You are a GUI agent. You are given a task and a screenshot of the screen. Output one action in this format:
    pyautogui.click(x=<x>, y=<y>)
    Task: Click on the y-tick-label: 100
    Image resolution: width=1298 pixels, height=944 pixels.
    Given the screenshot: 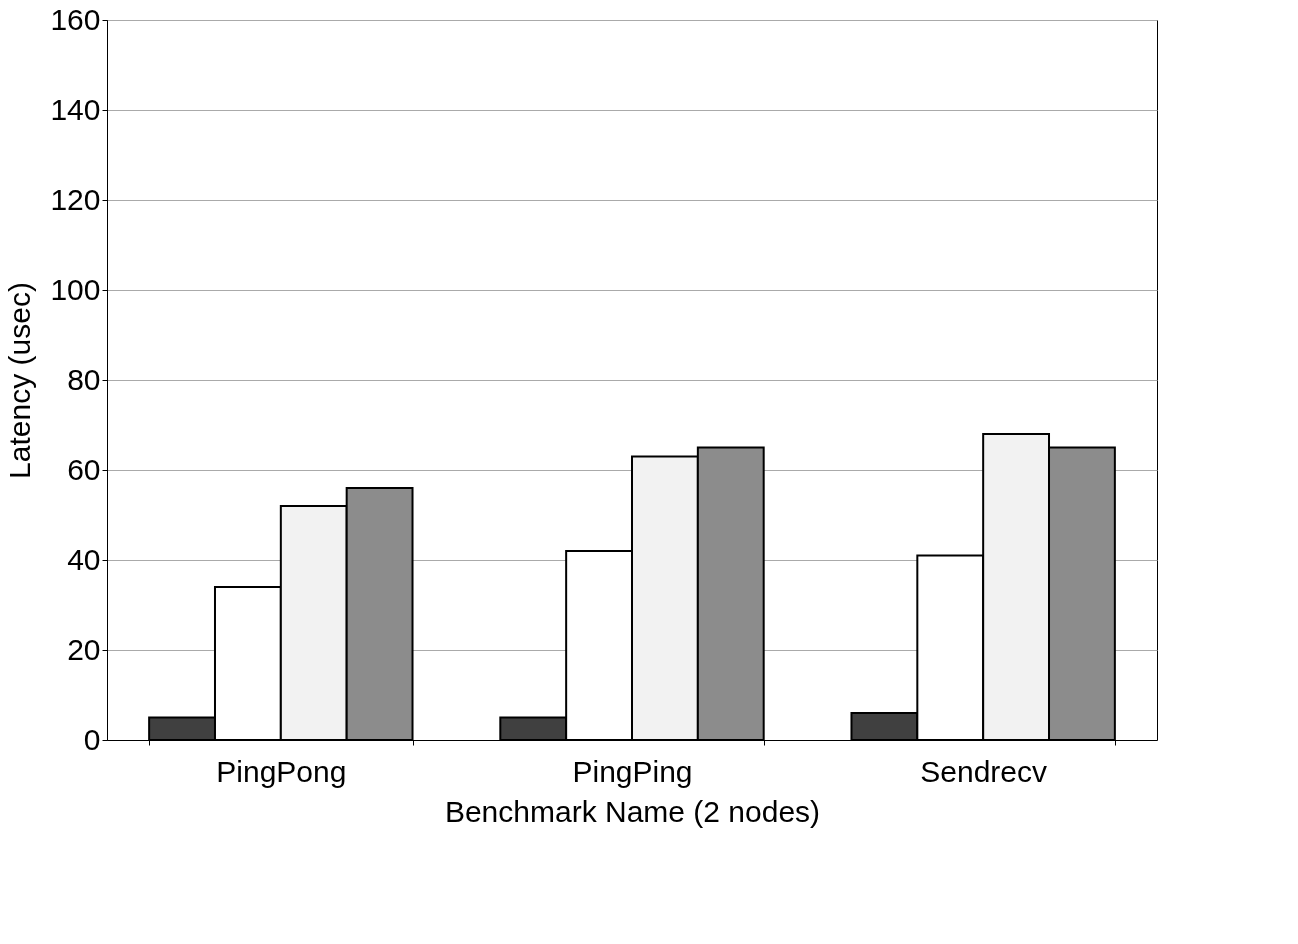 What is the action you would take?
    pyautogui.click(x=75, y=289)
    